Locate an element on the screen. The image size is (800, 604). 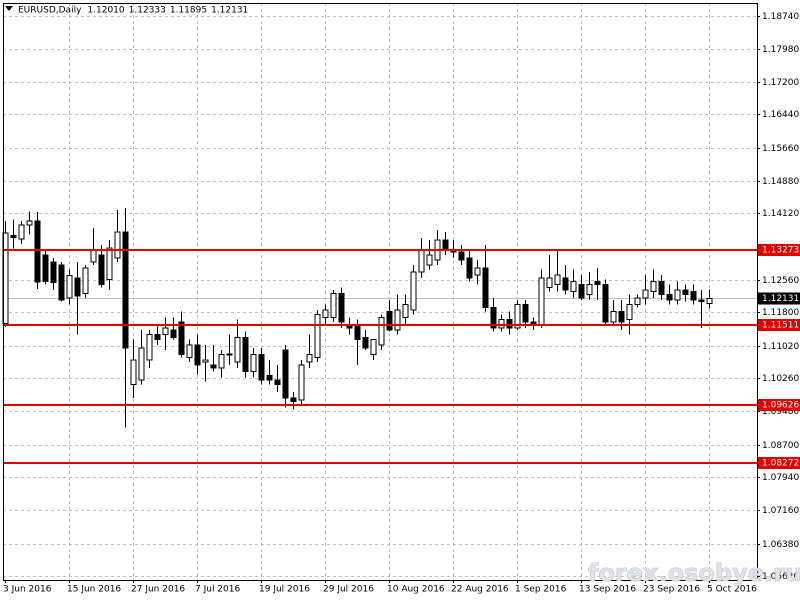
level-label: 1.13273 is located at coordinates (780, 251).